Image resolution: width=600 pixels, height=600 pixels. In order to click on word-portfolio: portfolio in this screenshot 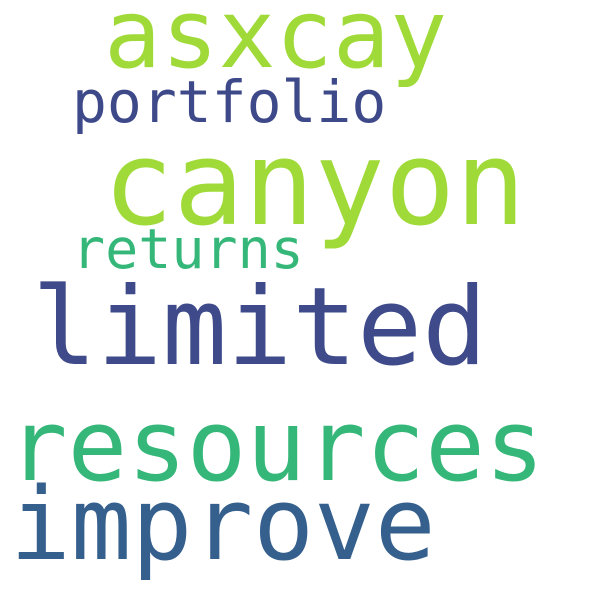, I will do `click(229, 102)`.